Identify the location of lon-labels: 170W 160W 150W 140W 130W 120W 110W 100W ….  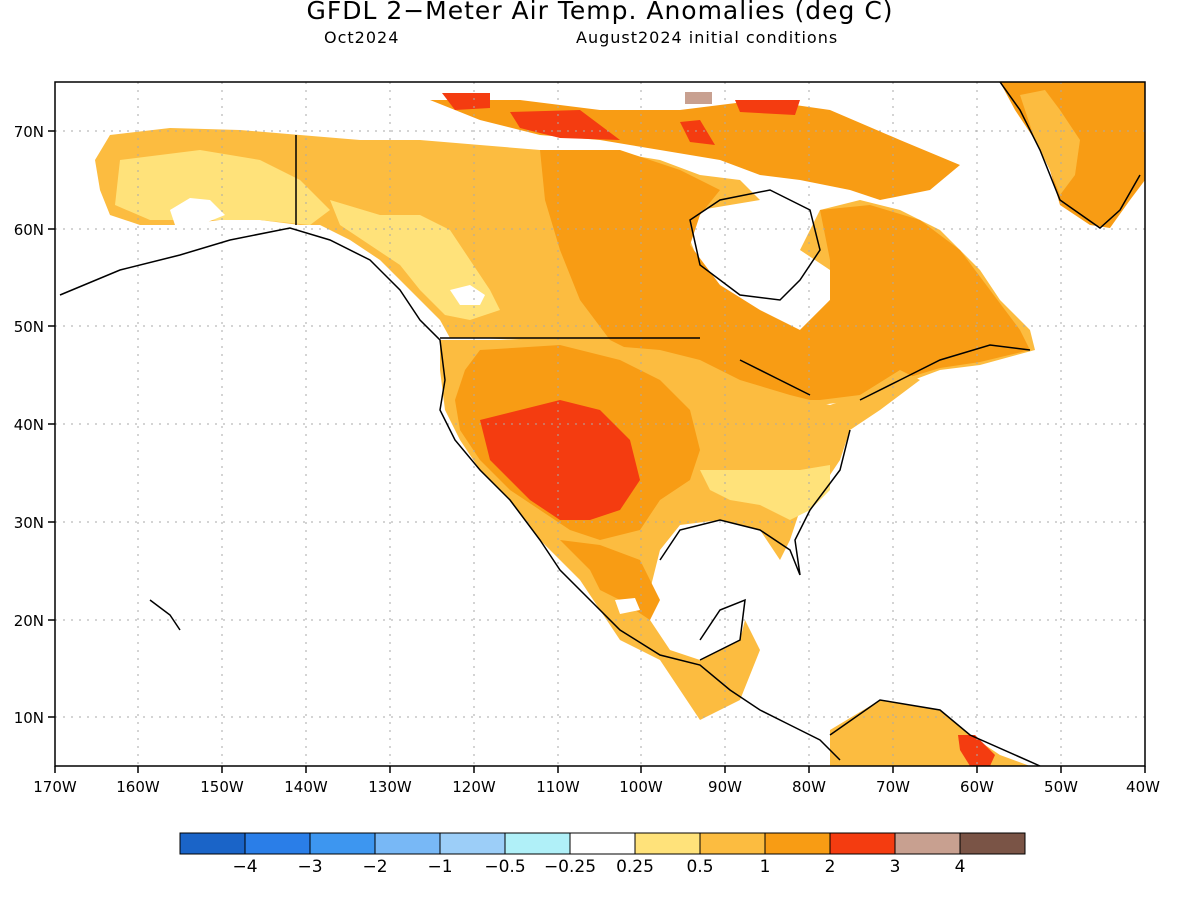
(596, 787).